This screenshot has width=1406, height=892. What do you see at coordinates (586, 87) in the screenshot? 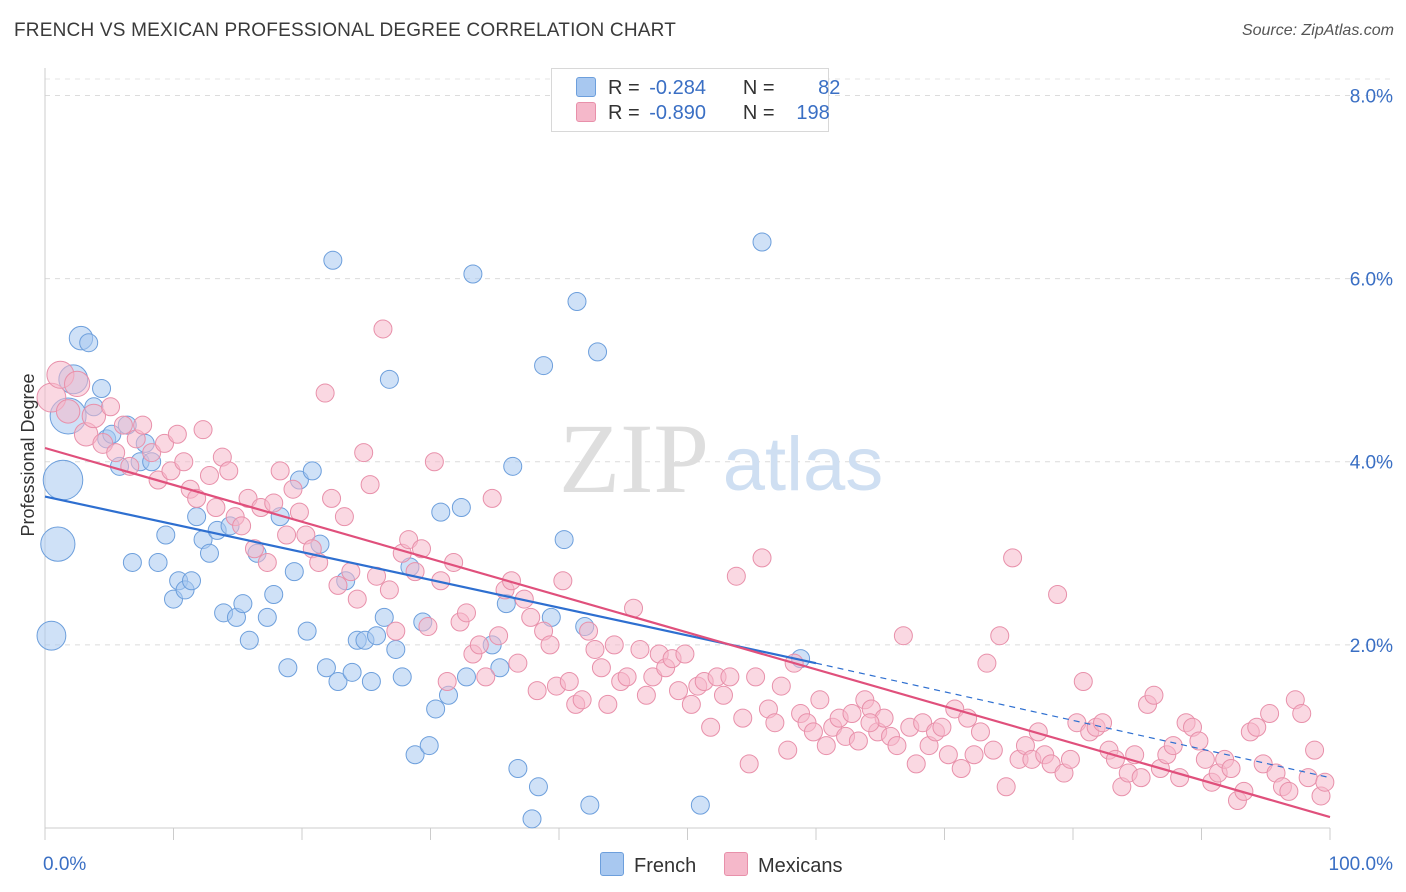
I see `legend-swatch-french` at bounding box center [586, 87].